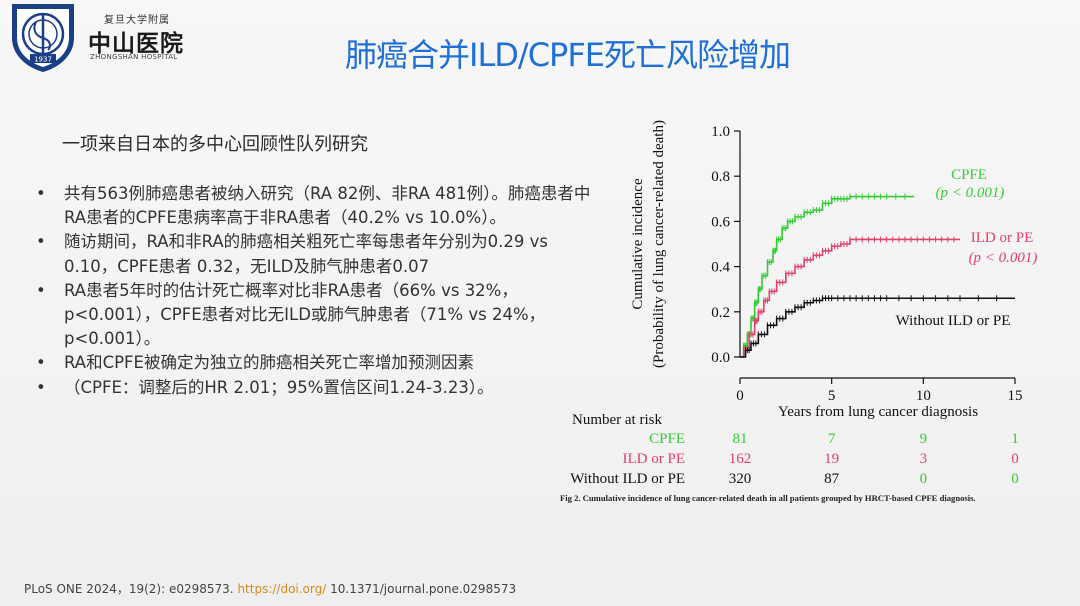 The width and height of the screenshot is (1080, 606). I want to click on y-axis-label-line1: Cumulative incidence, so click(638, 244).